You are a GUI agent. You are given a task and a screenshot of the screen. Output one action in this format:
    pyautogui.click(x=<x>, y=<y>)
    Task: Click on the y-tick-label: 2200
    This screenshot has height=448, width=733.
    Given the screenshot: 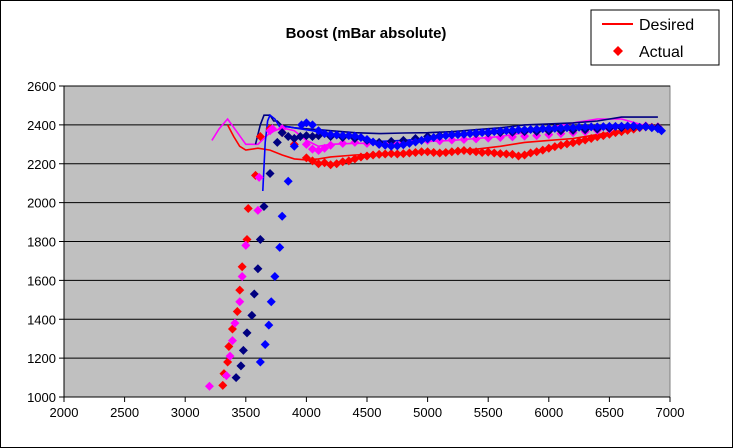 What is the action you would take?
    pyautogui.click(x=41, y=164)
    